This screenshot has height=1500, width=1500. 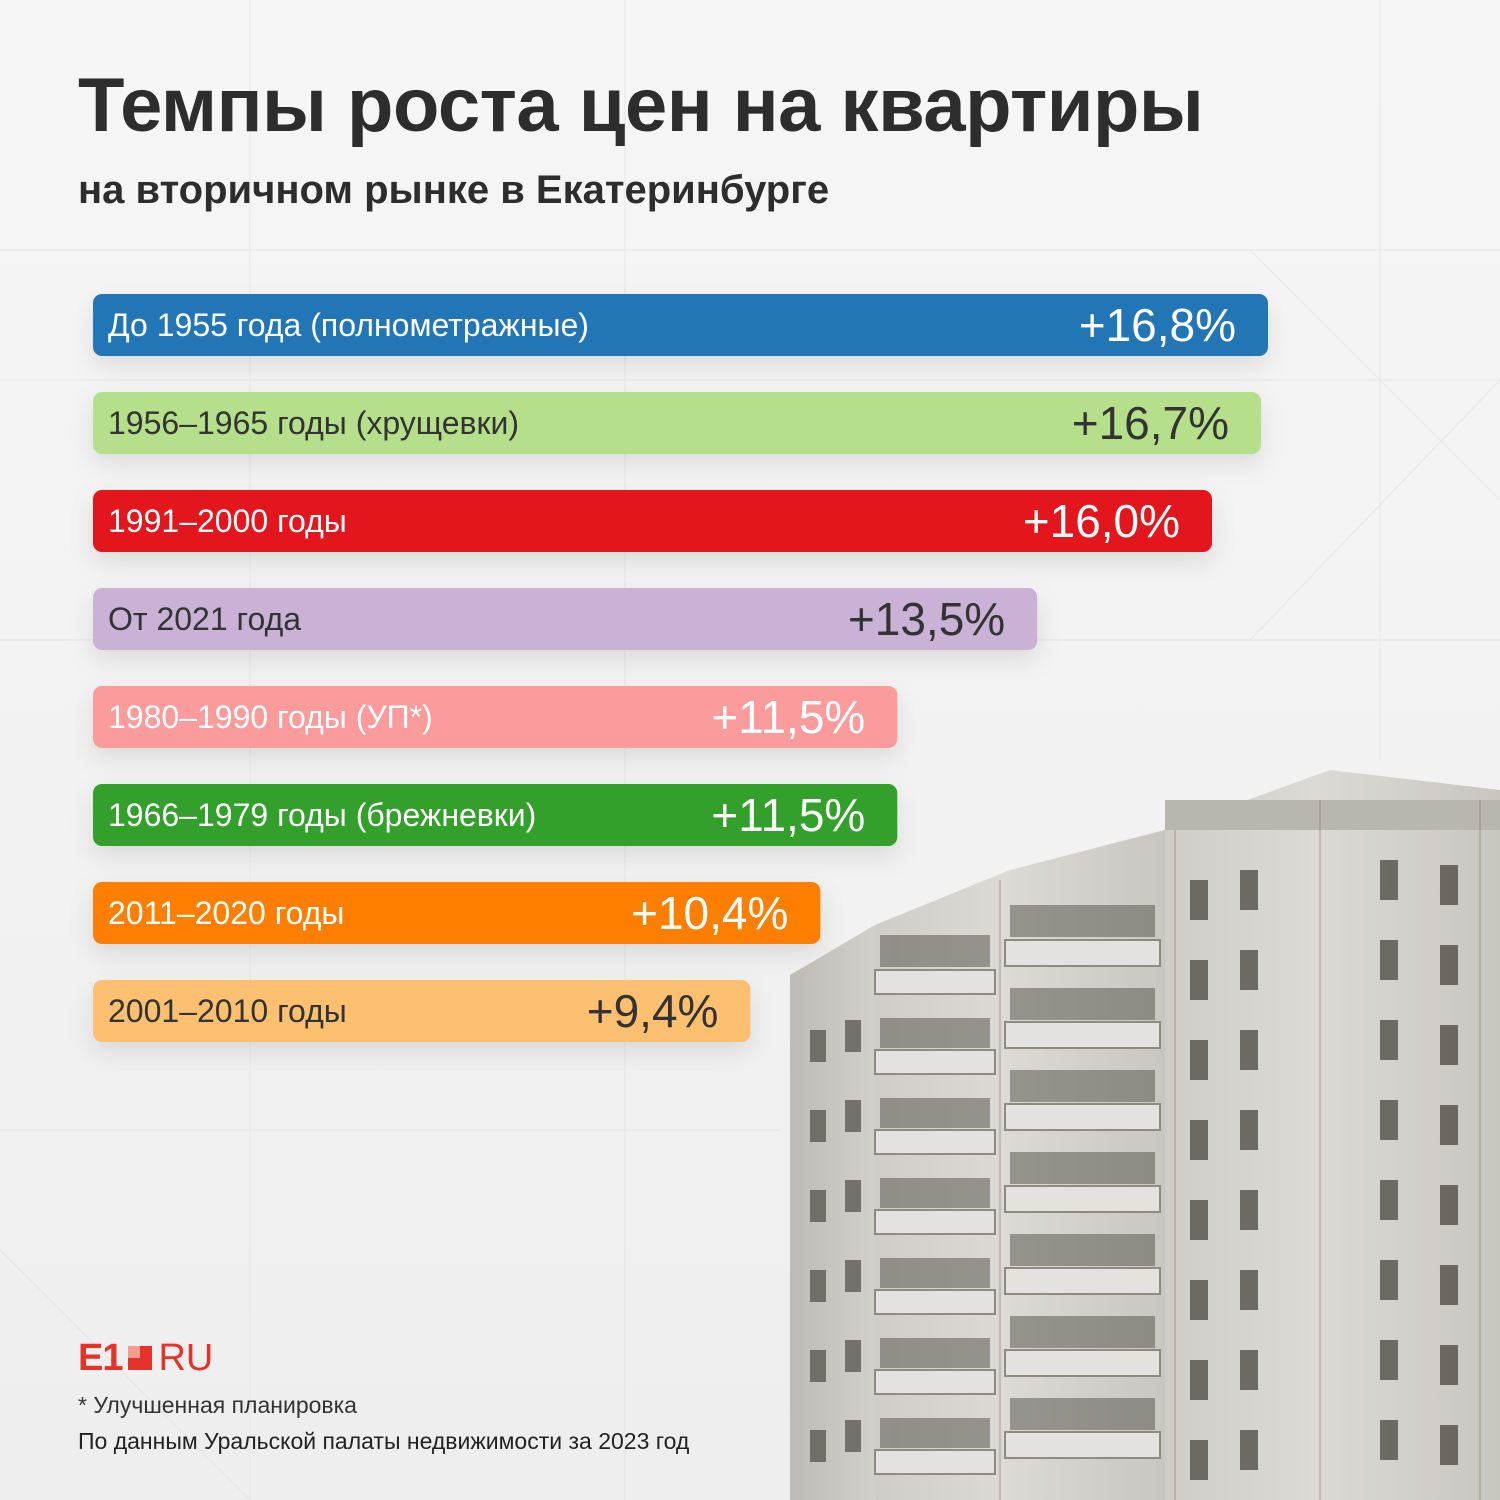 What do you see at coordinates (348, 325) in the screenshot?
I see `bar-category-label: До 1955 года (полнометражные)` at bounding box center [348, 325].